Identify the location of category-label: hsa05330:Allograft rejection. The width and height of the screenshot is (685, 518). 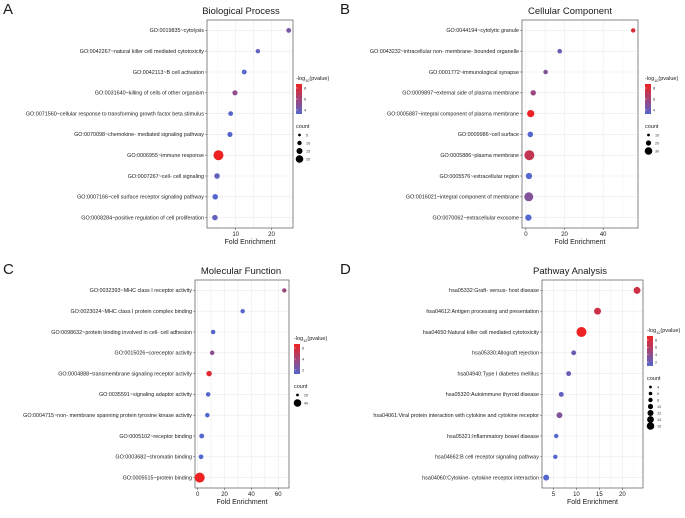
(505, 354).